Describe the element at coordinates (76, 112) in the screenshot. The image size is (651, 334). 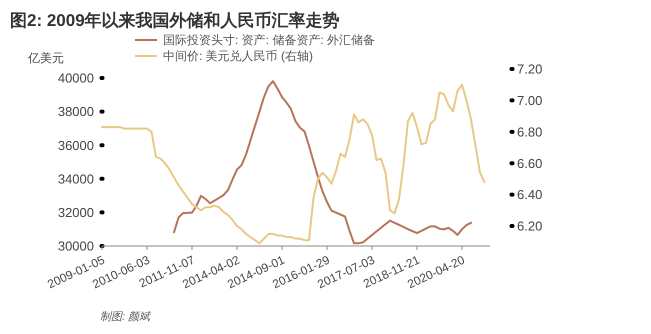
I see `y-tick-label: 38000` at that location.